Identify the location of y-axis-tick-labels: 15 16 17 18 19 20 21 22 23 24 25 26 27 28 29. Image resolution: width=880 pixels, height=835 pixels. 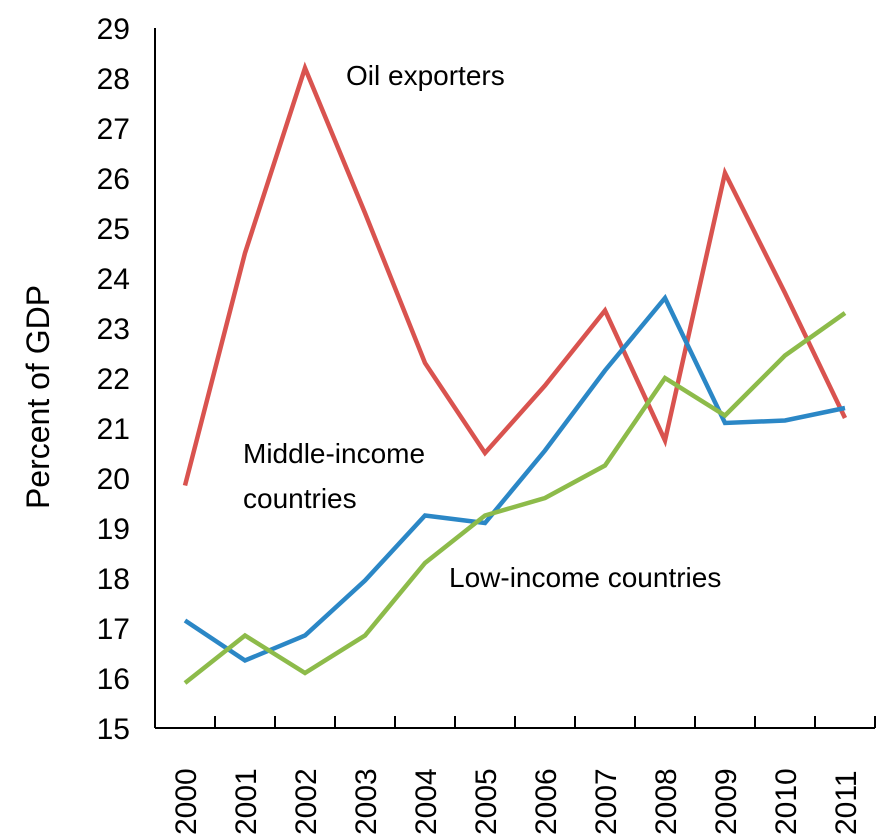
(113, 379).